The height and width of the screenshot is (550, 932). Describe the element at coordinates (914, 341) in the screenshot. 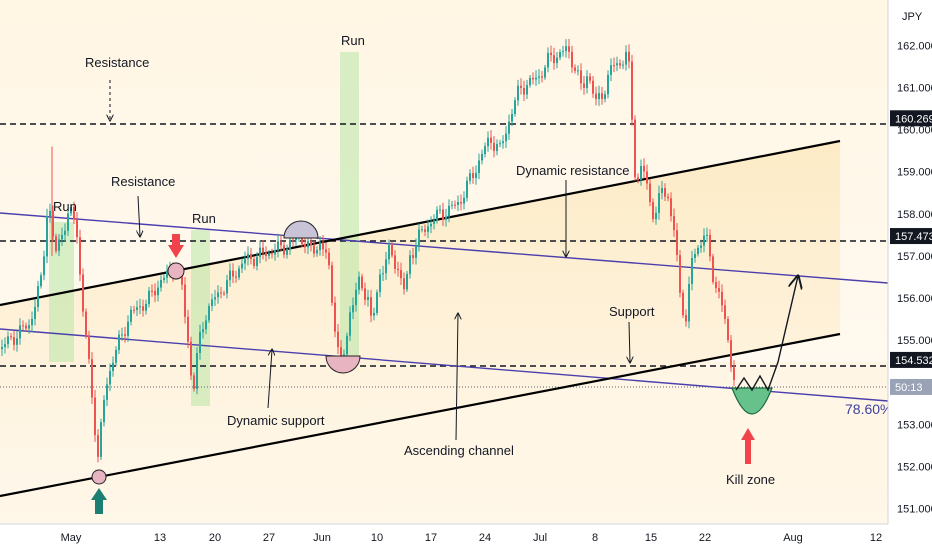

I see `price-tick-label: 155.000` at that location.